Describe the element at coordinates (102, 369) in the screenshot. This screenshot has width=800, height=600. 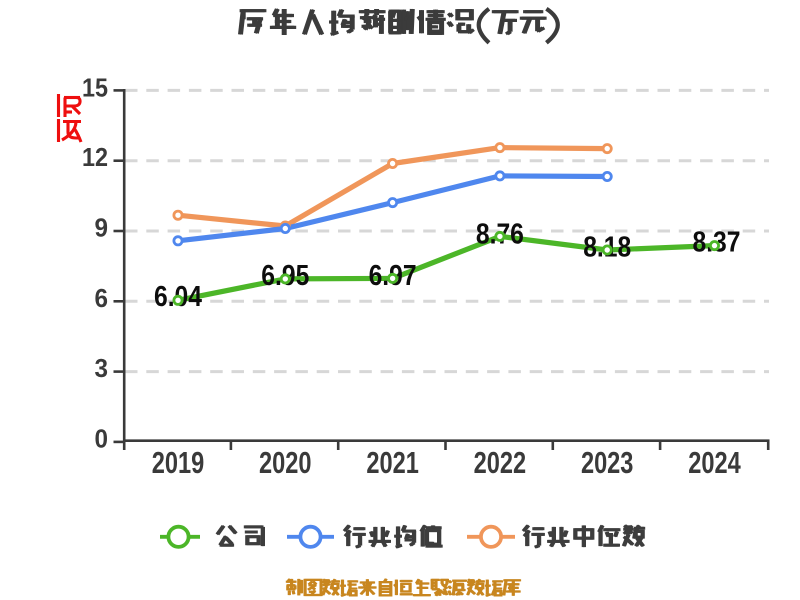
I see `svg-text: 3` at that location.